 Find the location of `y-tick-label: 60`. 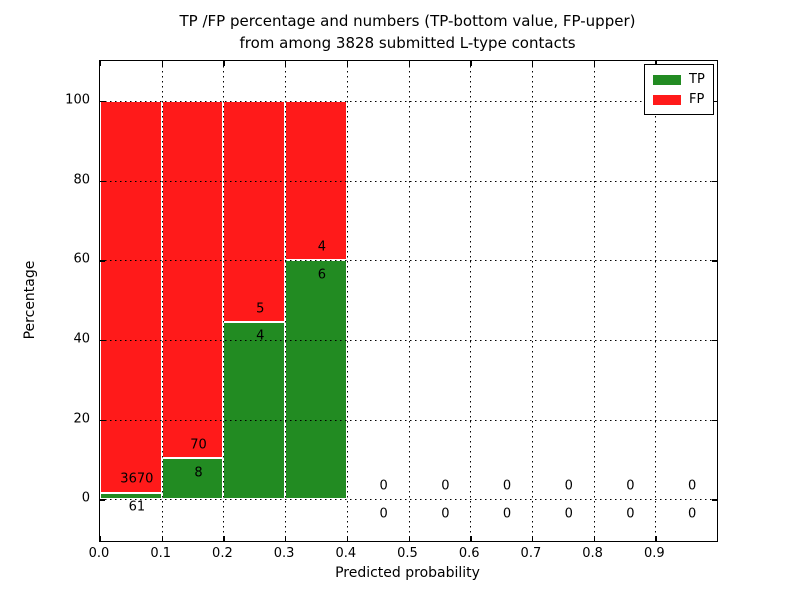

y-tick-label: 60 is located at coordinates (81, 259).